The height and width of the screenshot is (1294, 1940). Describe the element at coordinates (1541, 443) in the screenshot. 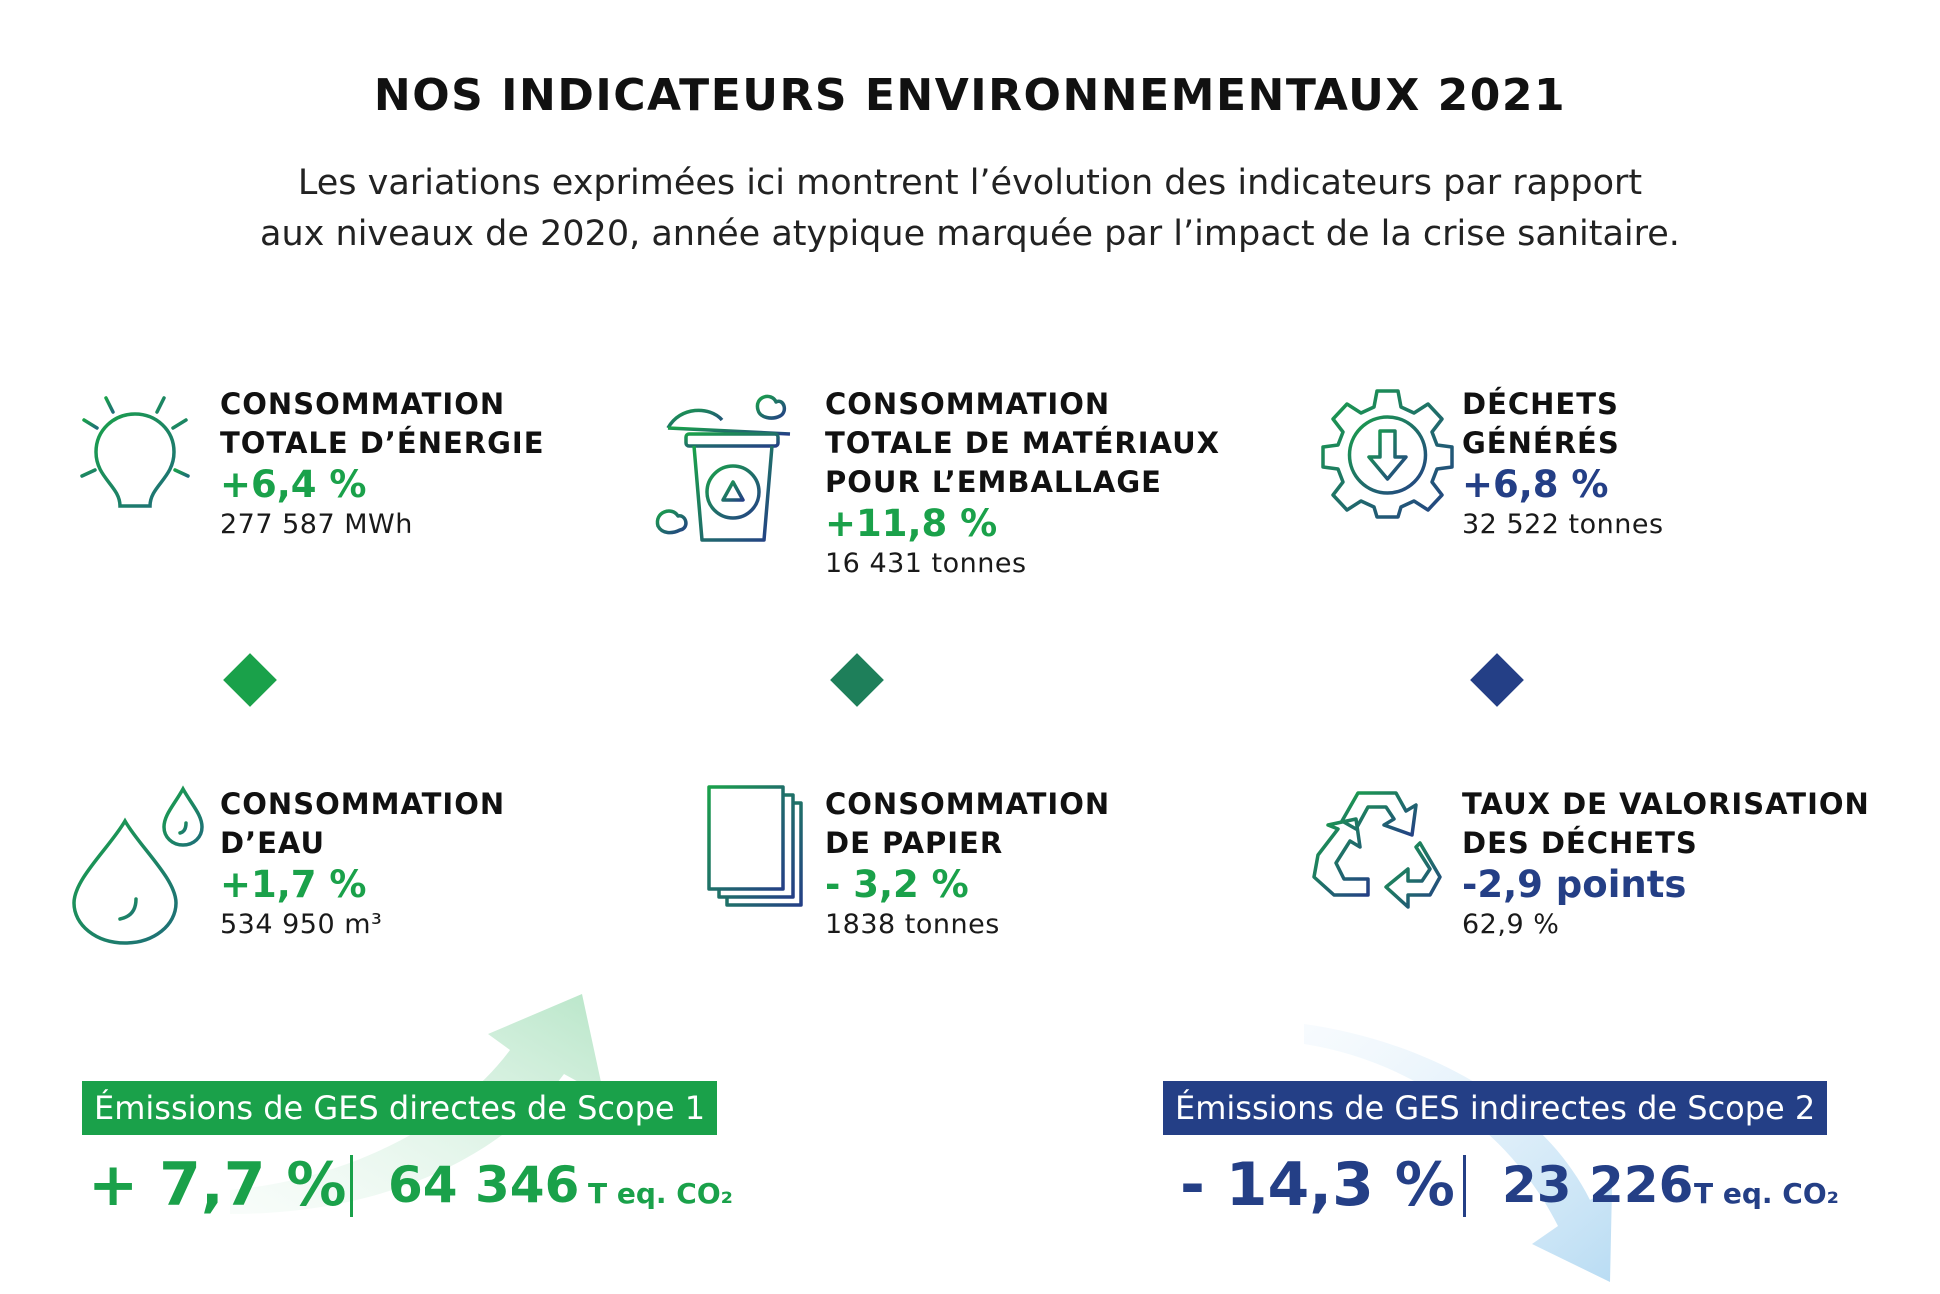

I see `indicator-label: GÉNÉRÉS` at that location.